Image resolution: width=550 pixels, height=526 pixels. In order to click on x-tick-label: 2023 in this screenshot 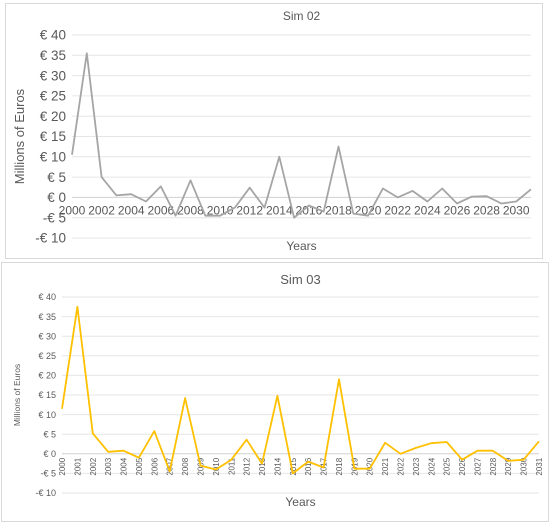, I will do `click(416, 466)`.